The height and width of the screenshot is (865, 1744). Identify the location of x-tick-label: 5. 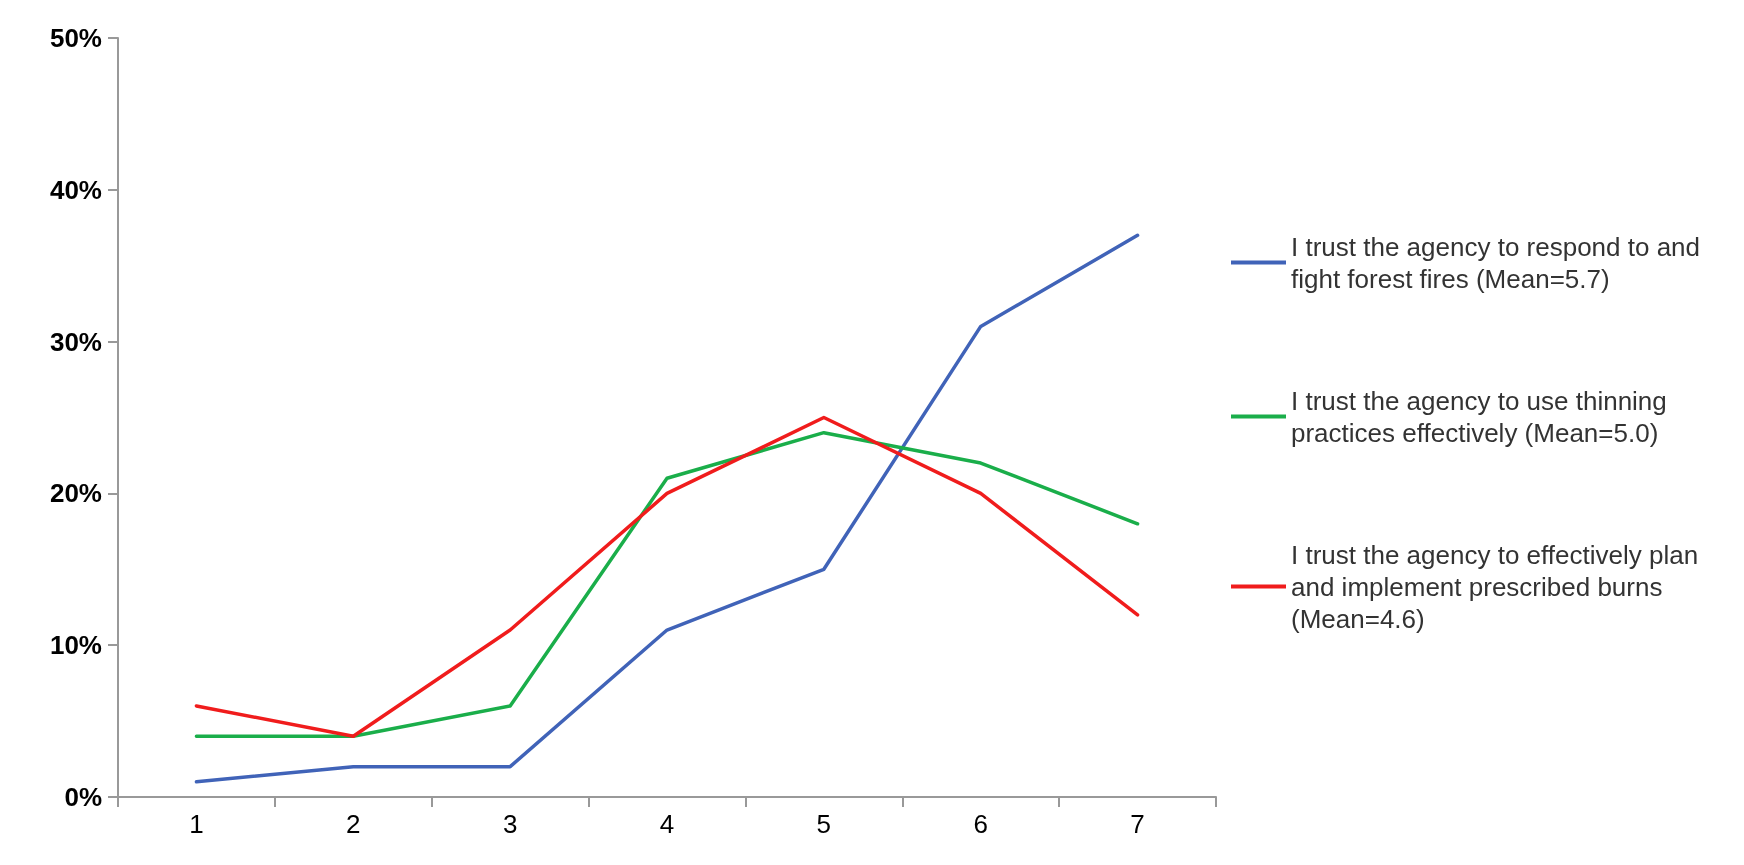
(824, 824).